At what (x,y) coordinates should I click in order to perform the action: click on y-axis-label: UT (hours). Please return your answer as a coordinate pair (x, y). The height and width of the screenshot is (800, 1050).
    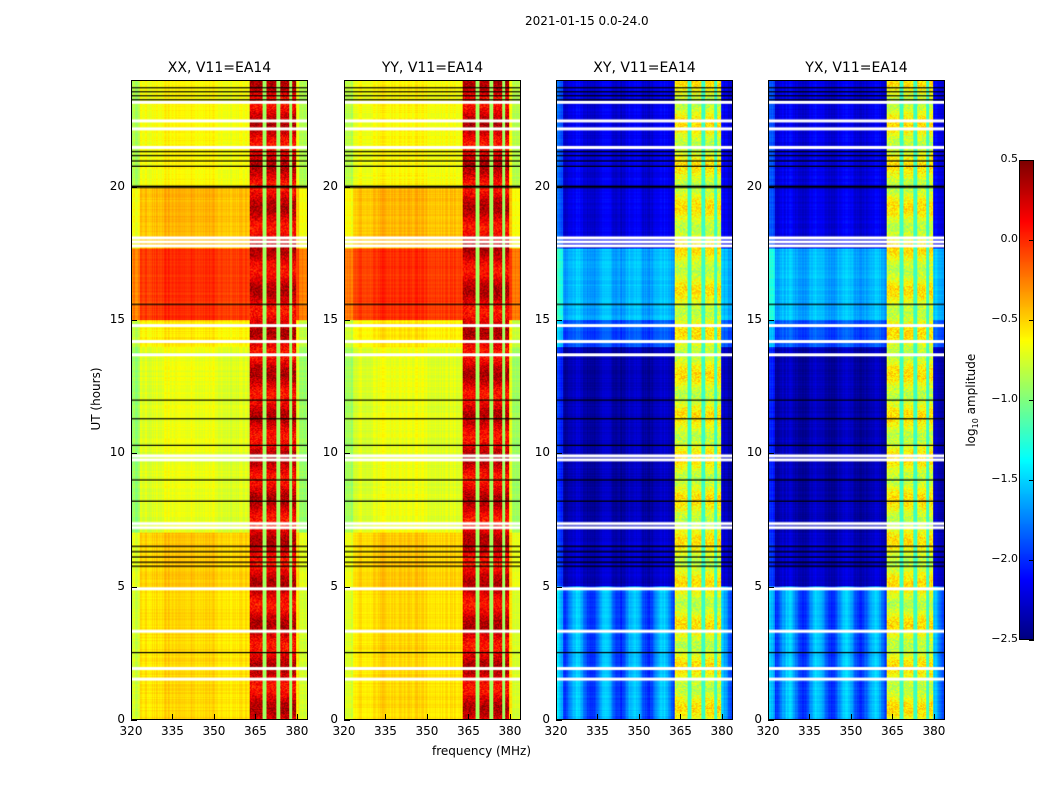
    Looking at the image, I should click on (96, 399).